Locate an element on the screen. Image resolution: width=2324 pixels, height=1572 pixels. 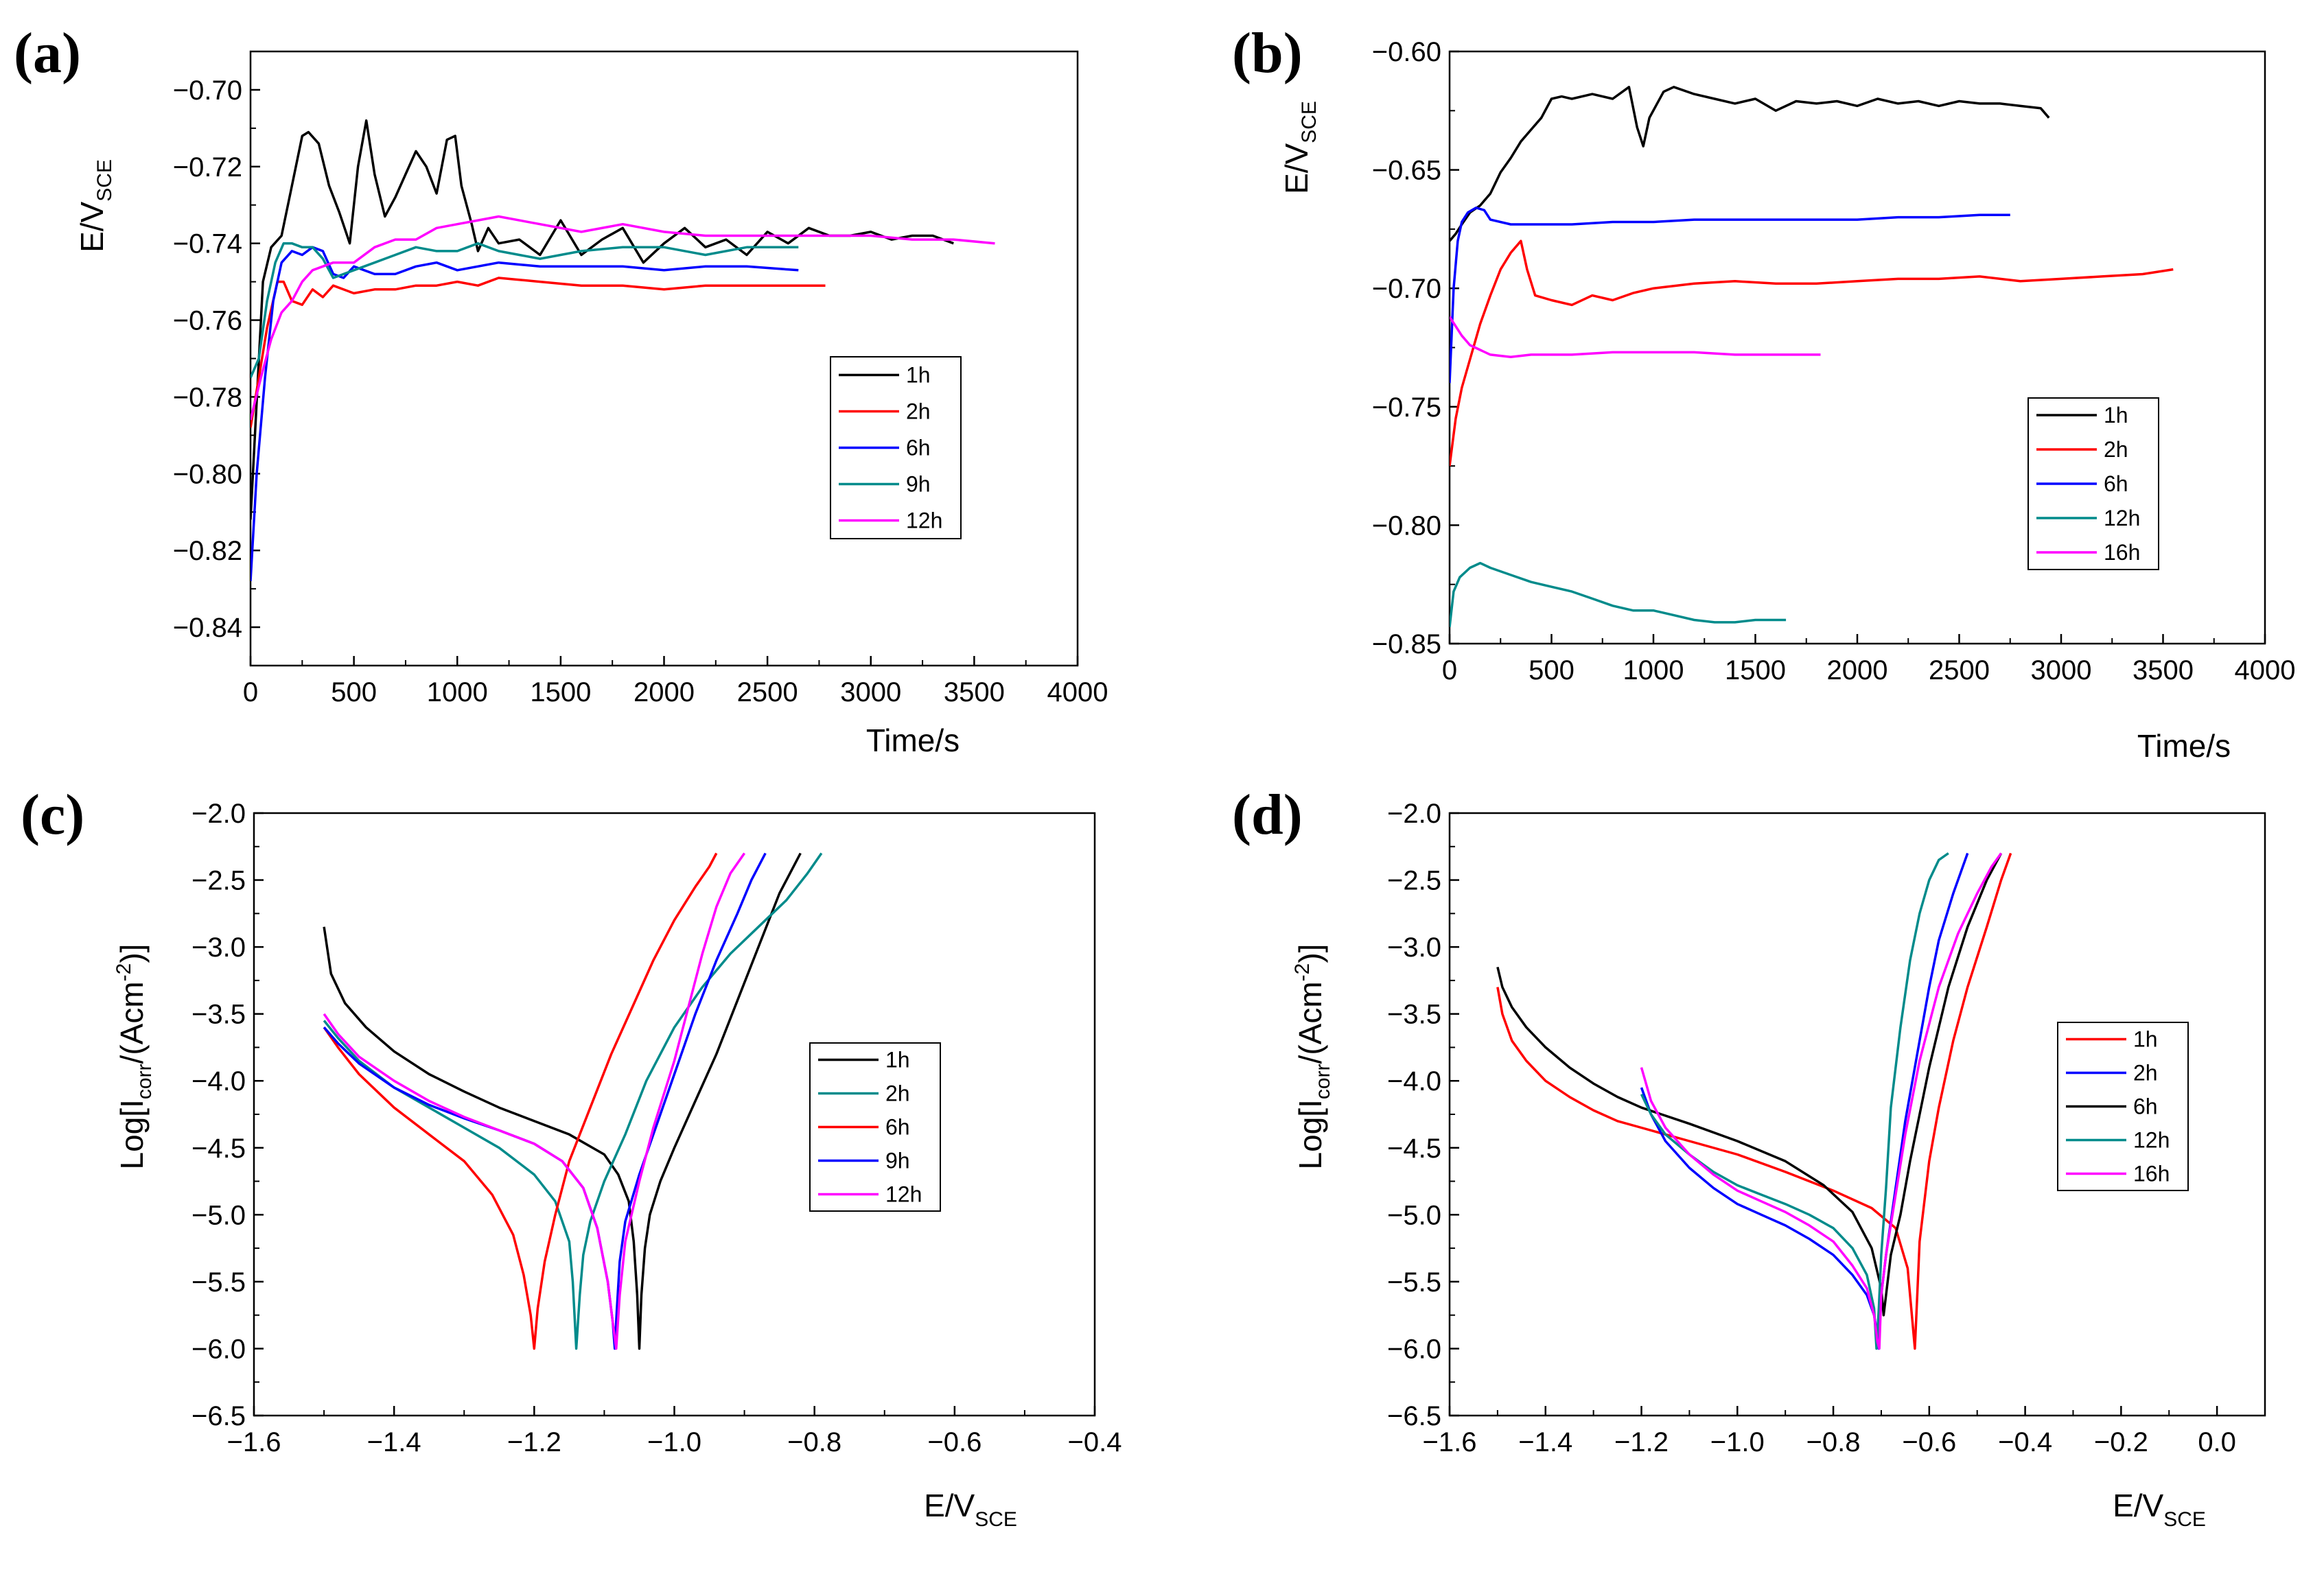
panel-c-series-9h is located at coordinates (545, 1101).